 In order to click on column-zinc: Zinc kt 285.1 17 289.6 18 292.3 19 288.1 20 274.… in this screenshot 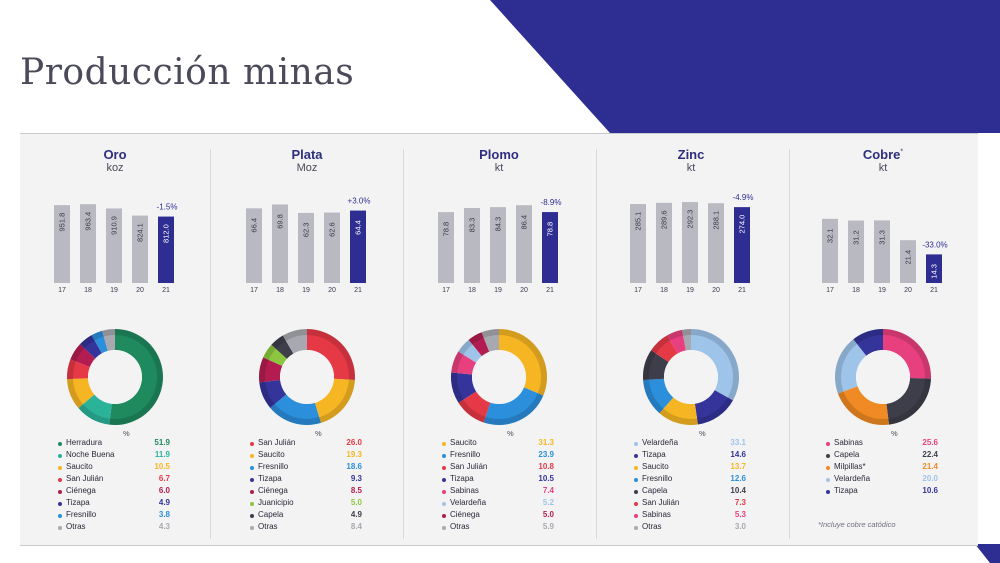, I will do `click(691, 338)`.